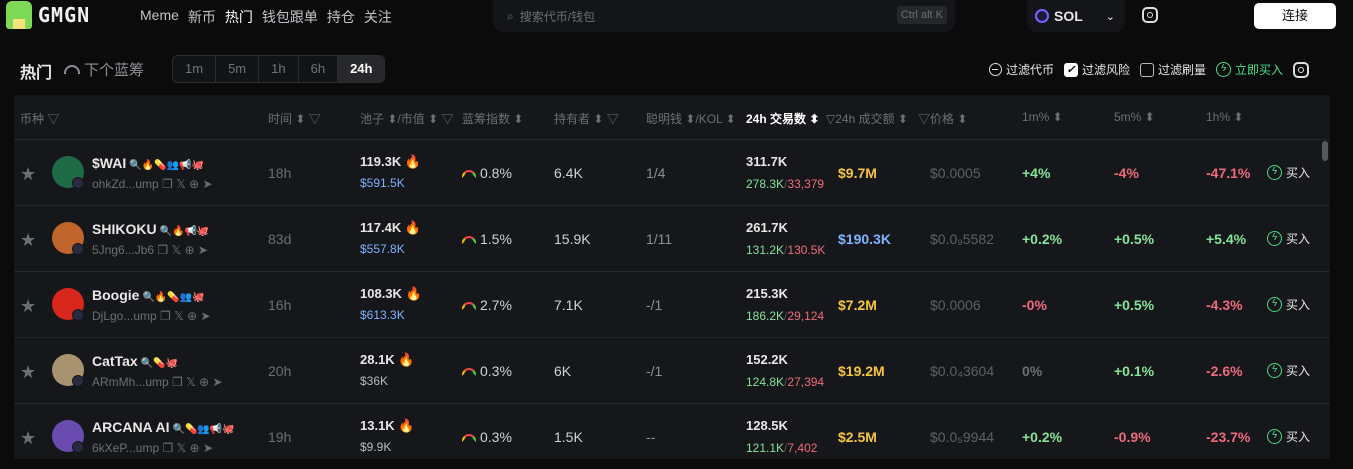  What do you see at coordinates (962, 371) in the screenshot?
I see `price: $0.0₄3604` at bounding box center [962, 371].